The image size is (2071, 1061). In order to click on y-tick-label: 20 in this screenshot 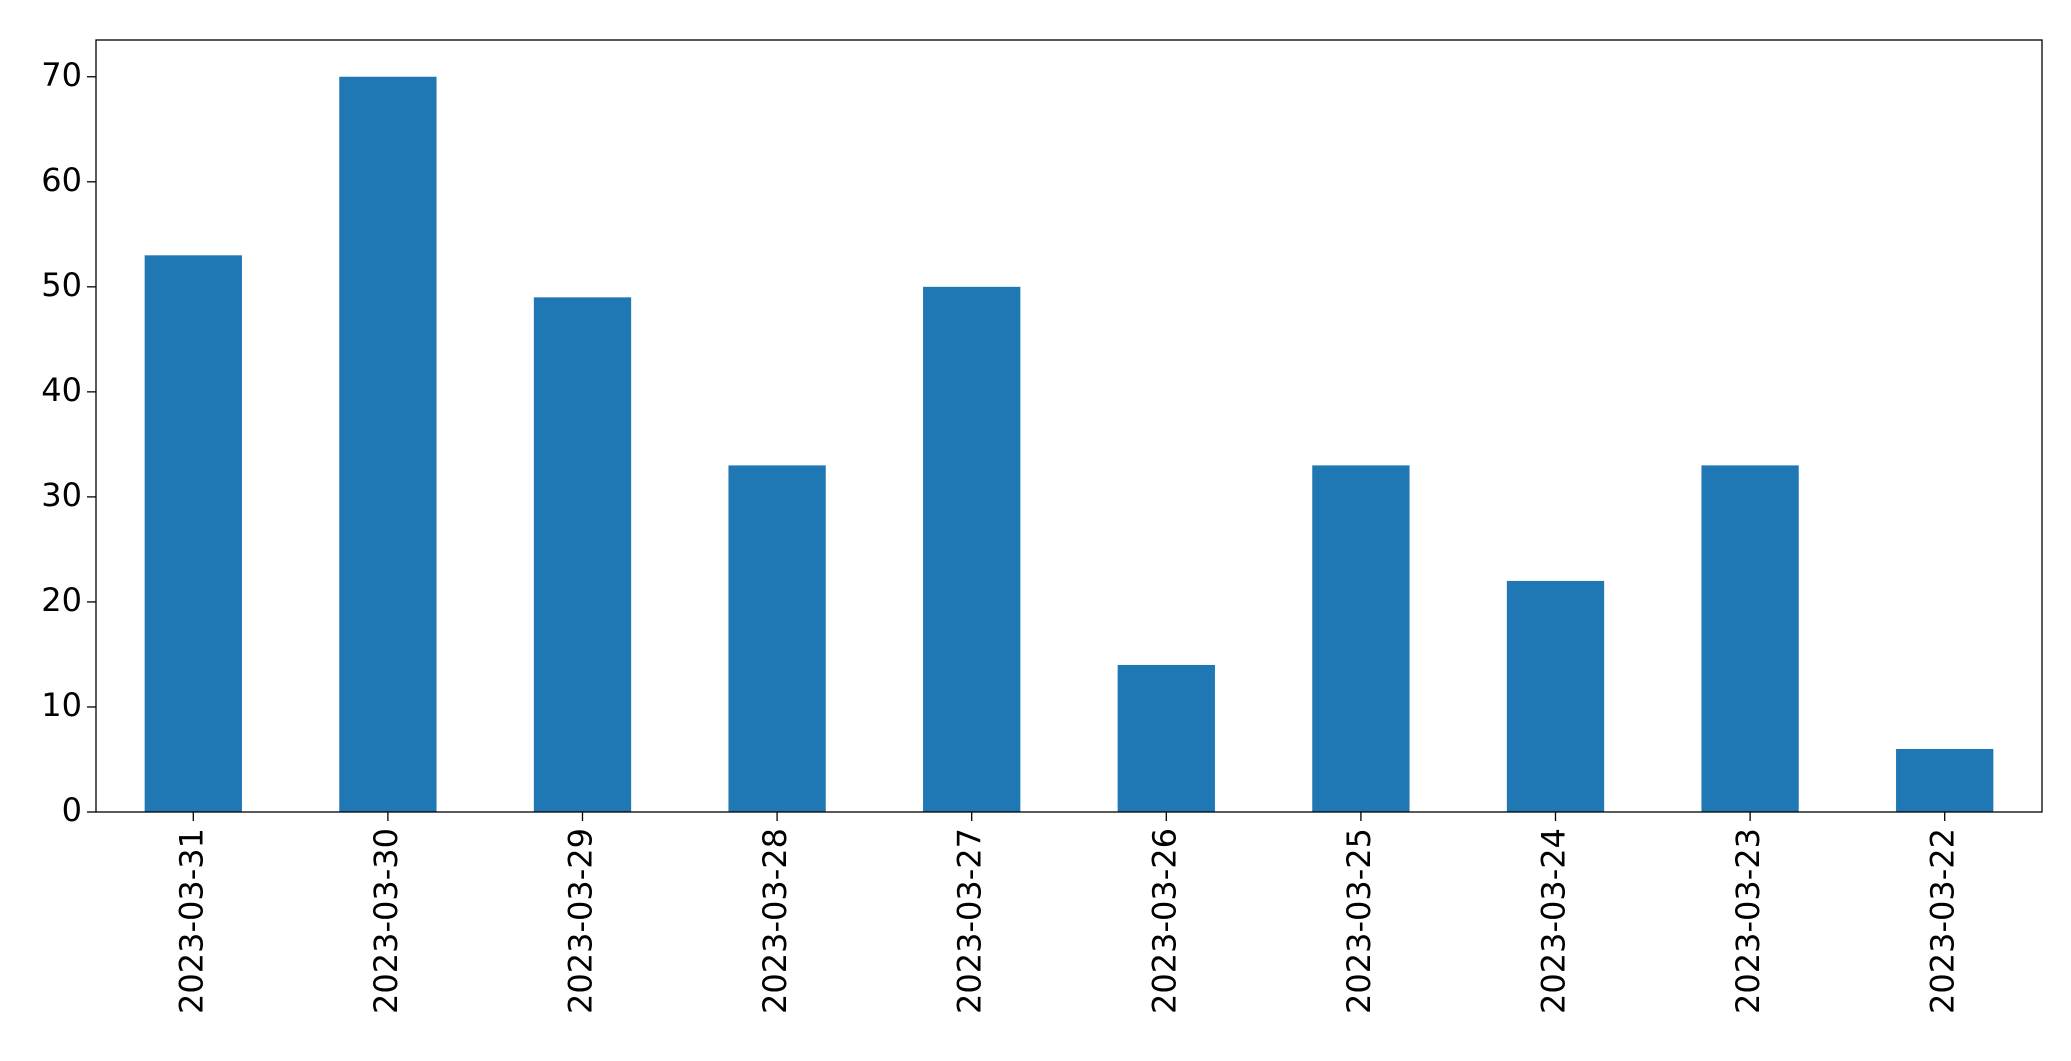, I will do `click(61, 600)`.